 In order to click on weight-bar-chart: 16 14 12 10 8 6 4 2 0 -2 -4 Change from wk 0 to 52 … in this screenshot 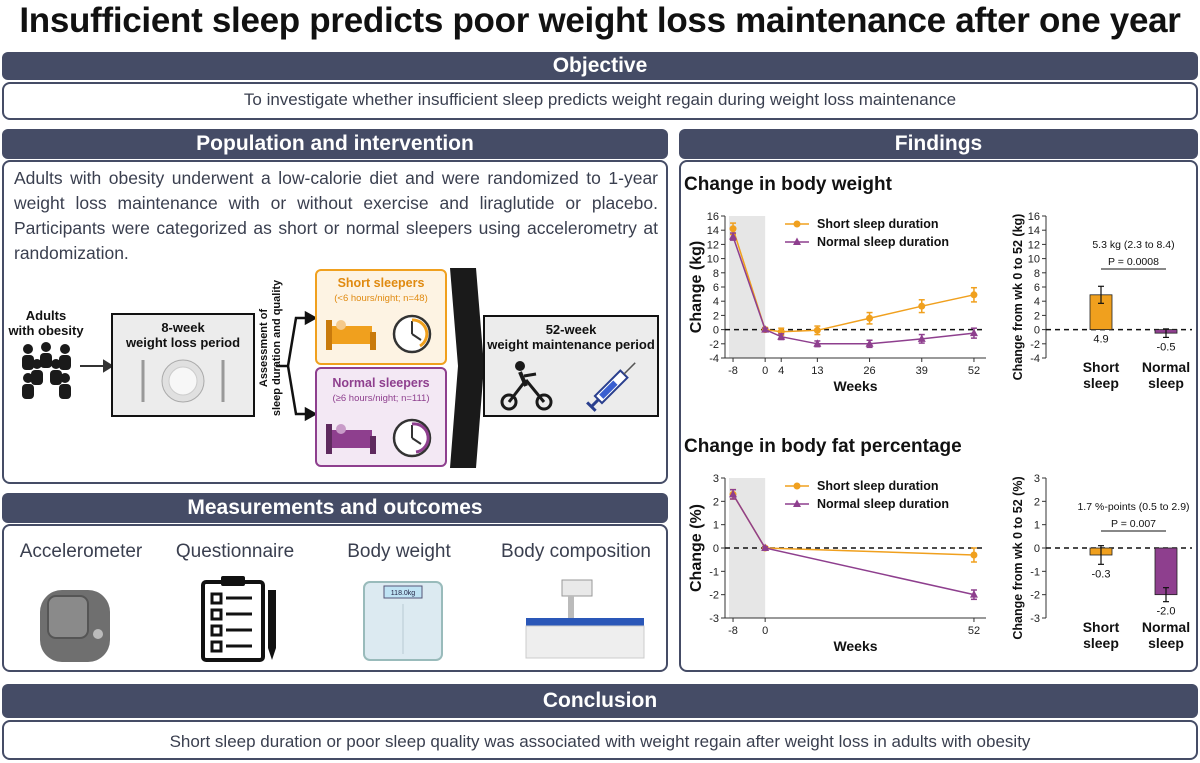, I will do `click(1101, 301)`.